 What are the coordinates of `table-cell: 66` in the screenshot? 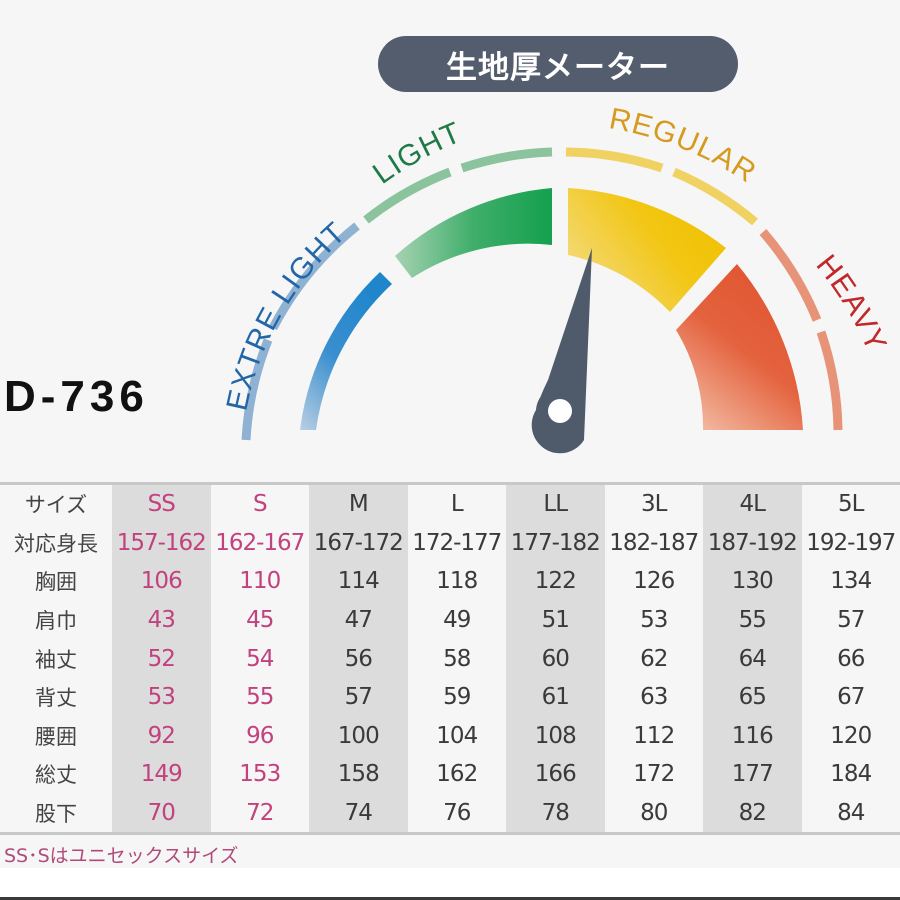 It's located at (851, 658).